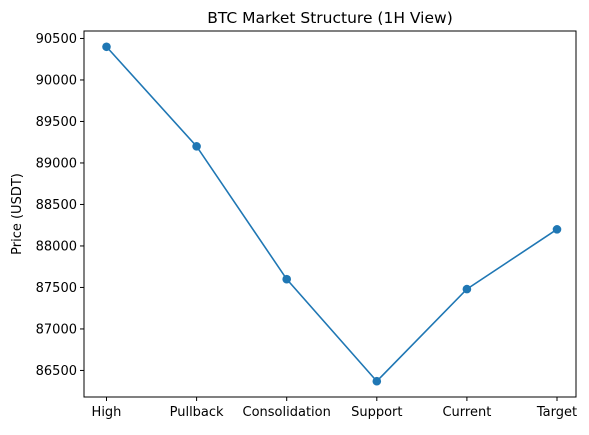 The image size is (589, 435). I want to click on y-tick-label: 87500, so click(56, 288).